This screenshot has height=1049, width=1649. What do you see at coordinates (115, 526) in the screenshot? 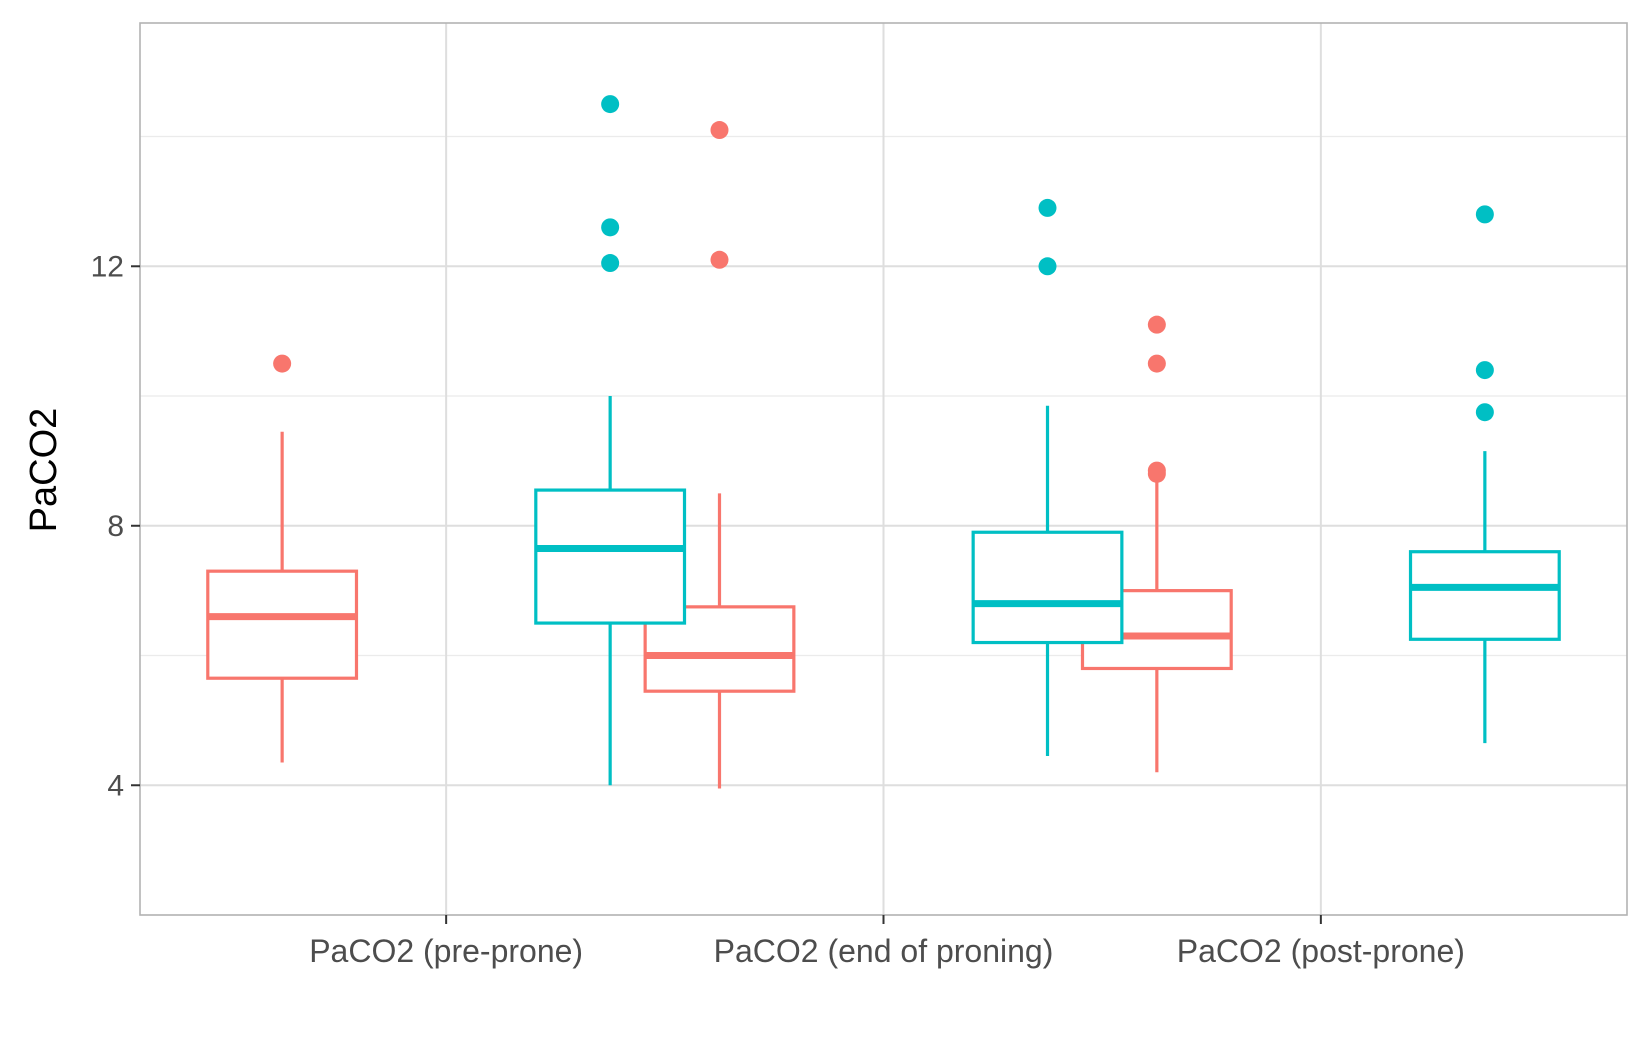
I see `y-tick-label: 8` at bounding box center [115, 526].